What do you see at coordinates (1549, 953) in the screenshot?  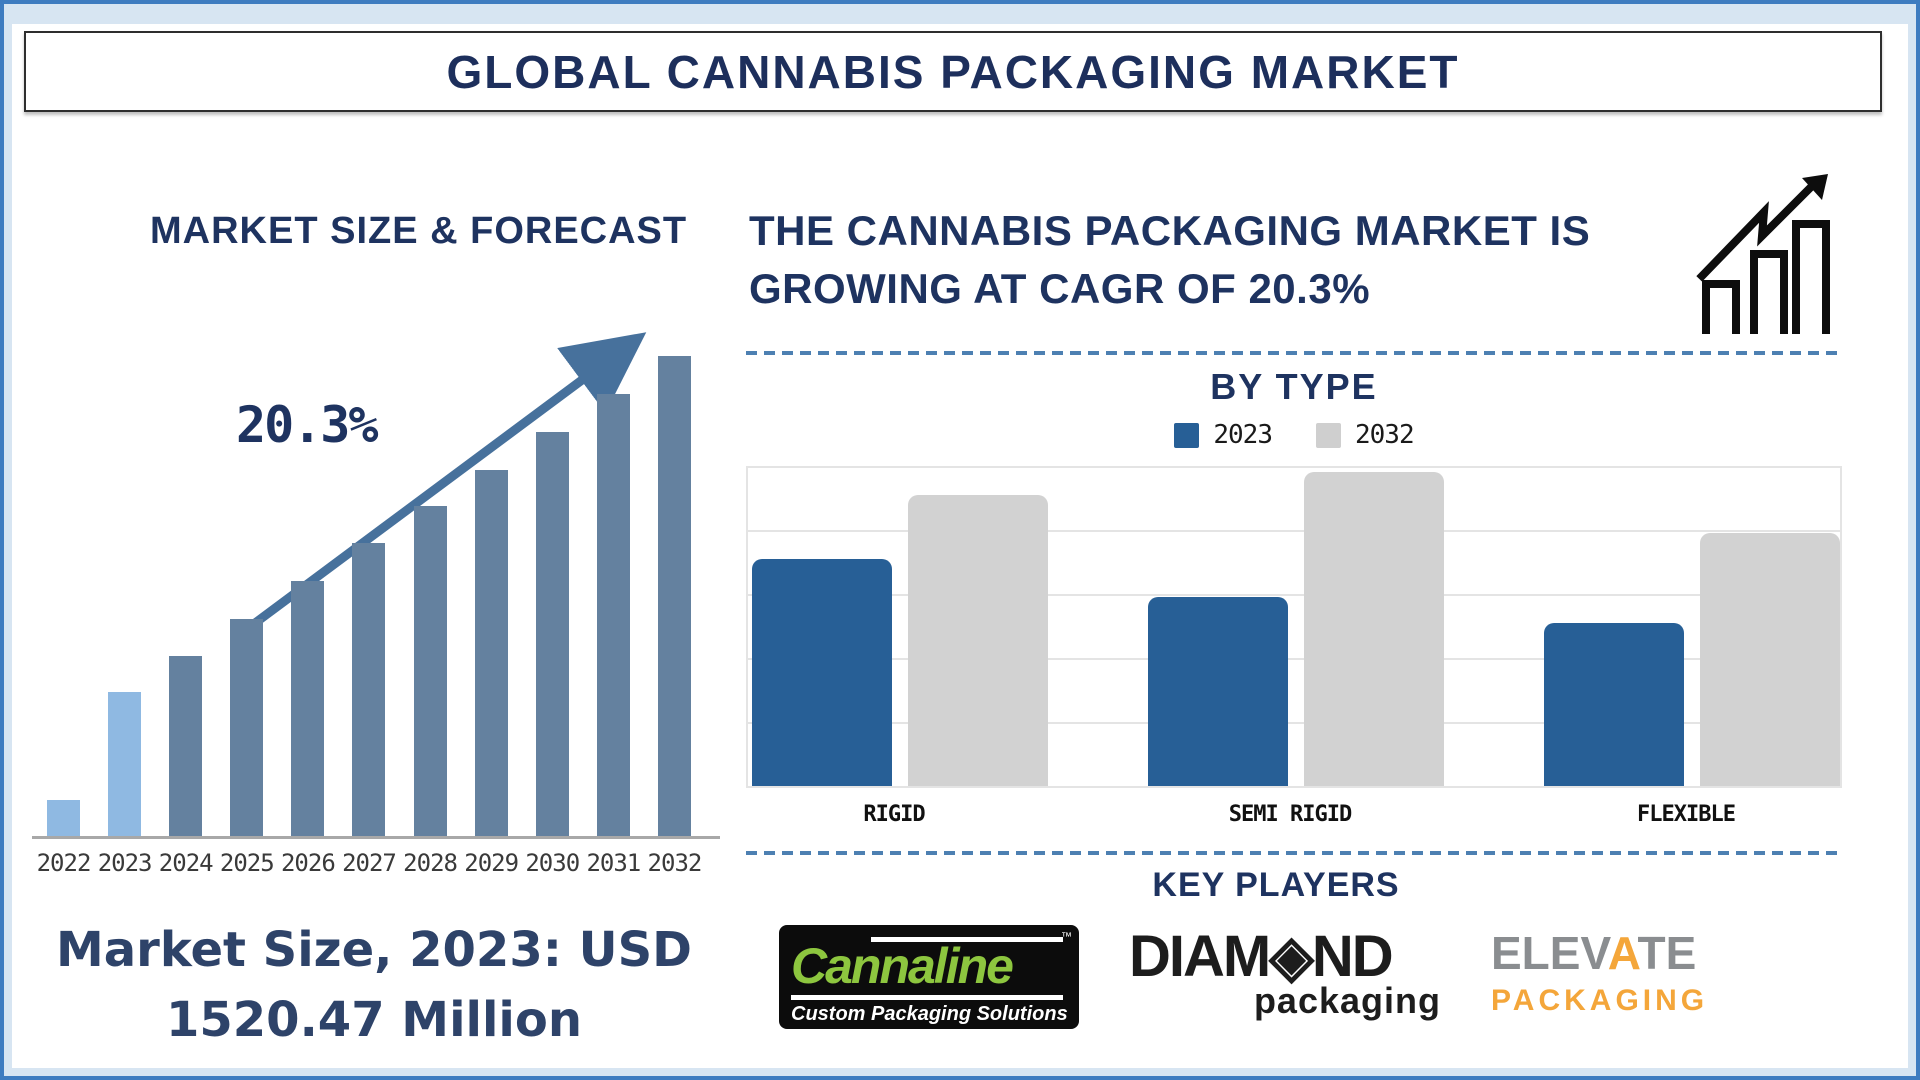 I see `elevate-wordmark-prefix: ELEV` at bounding box center [1549, 953].